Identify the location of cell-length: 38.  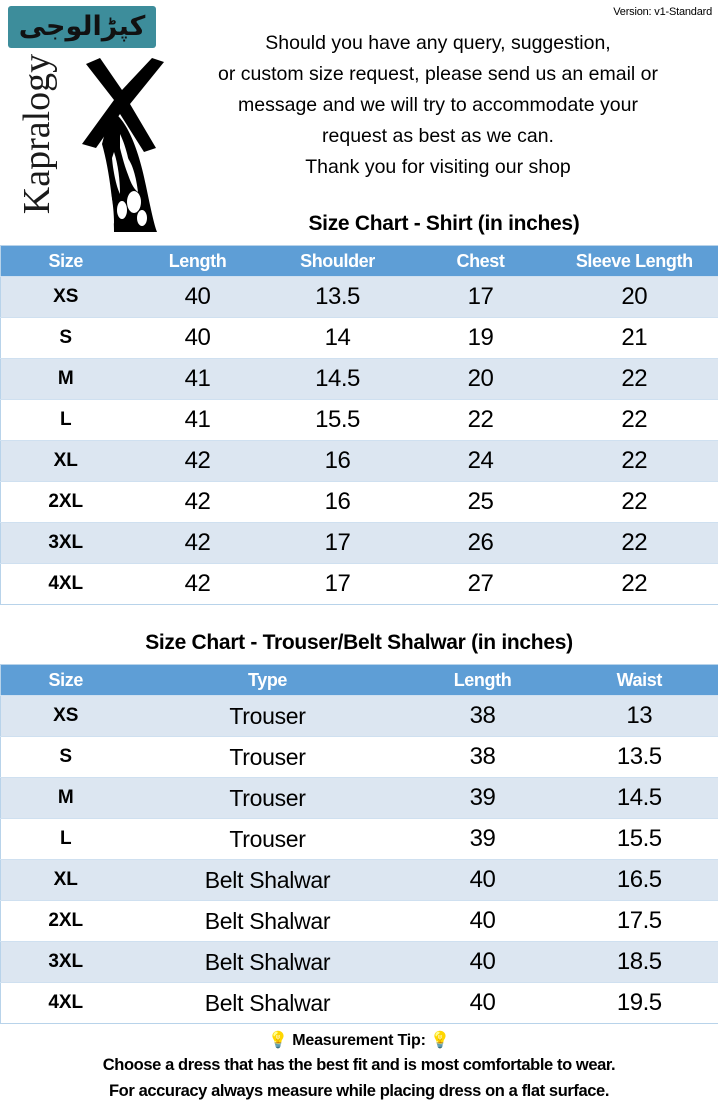
(482, 757).